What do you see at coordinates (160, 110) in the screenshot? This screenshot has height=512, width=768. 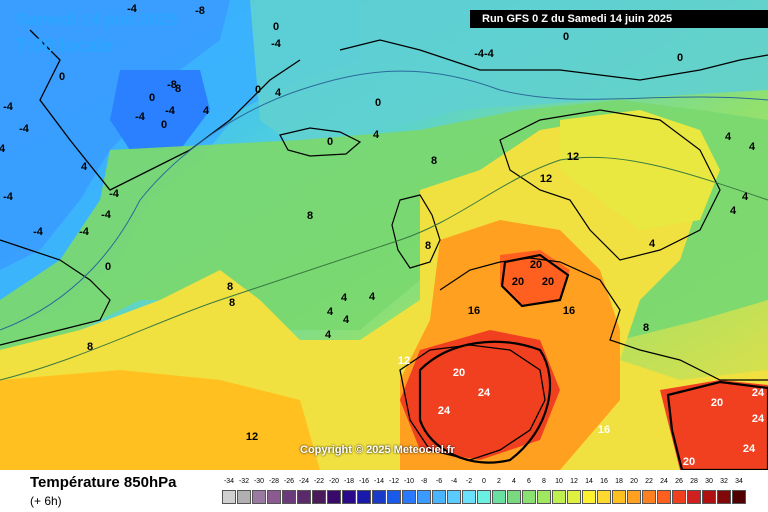 I see `field-cold-greenland` at bounding box center [160, 110].